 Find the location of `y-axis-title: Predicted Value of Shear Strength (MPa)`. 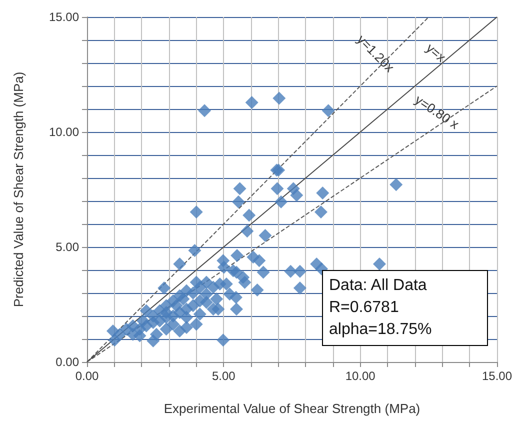

y-axis-title: Predicted Value of Shear Strength (MPa) is located at coordinates (18, 190).